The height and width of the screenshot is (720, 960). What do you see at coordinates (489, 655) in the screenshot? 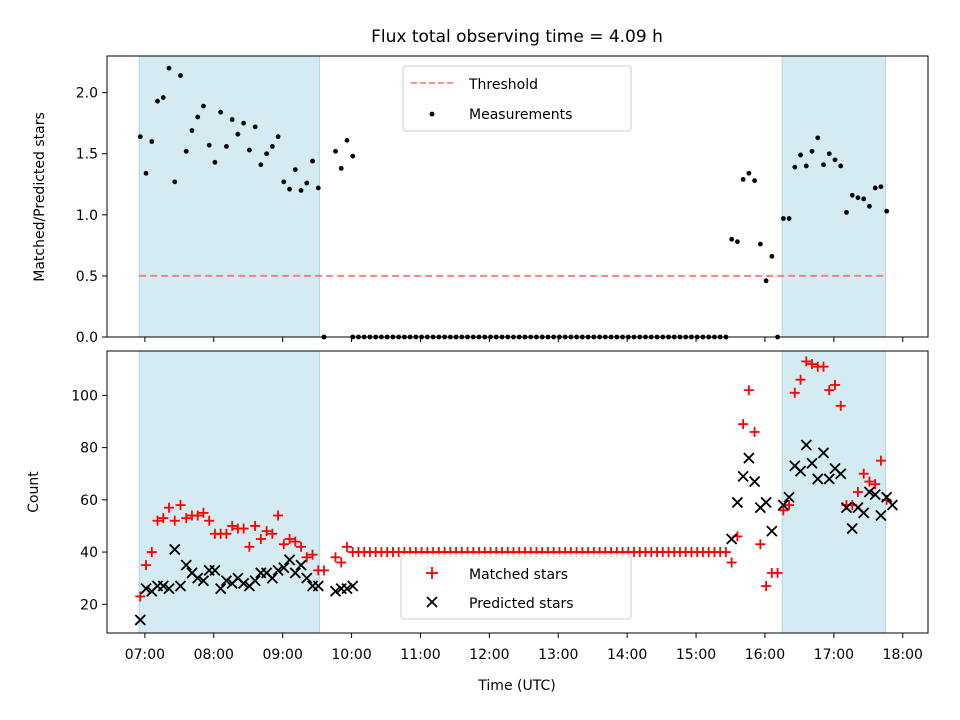
I see `xtick-label: 12:00` at bounding box center [489, 655].